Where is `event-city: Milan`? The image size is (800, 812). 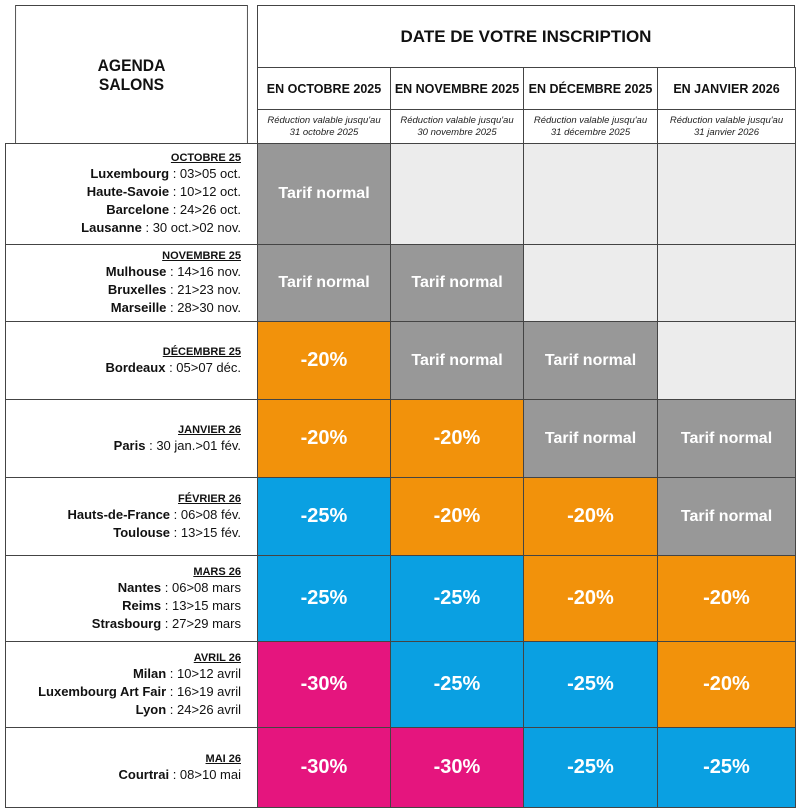
event-city: Milan is located at coordinates (149, 673).